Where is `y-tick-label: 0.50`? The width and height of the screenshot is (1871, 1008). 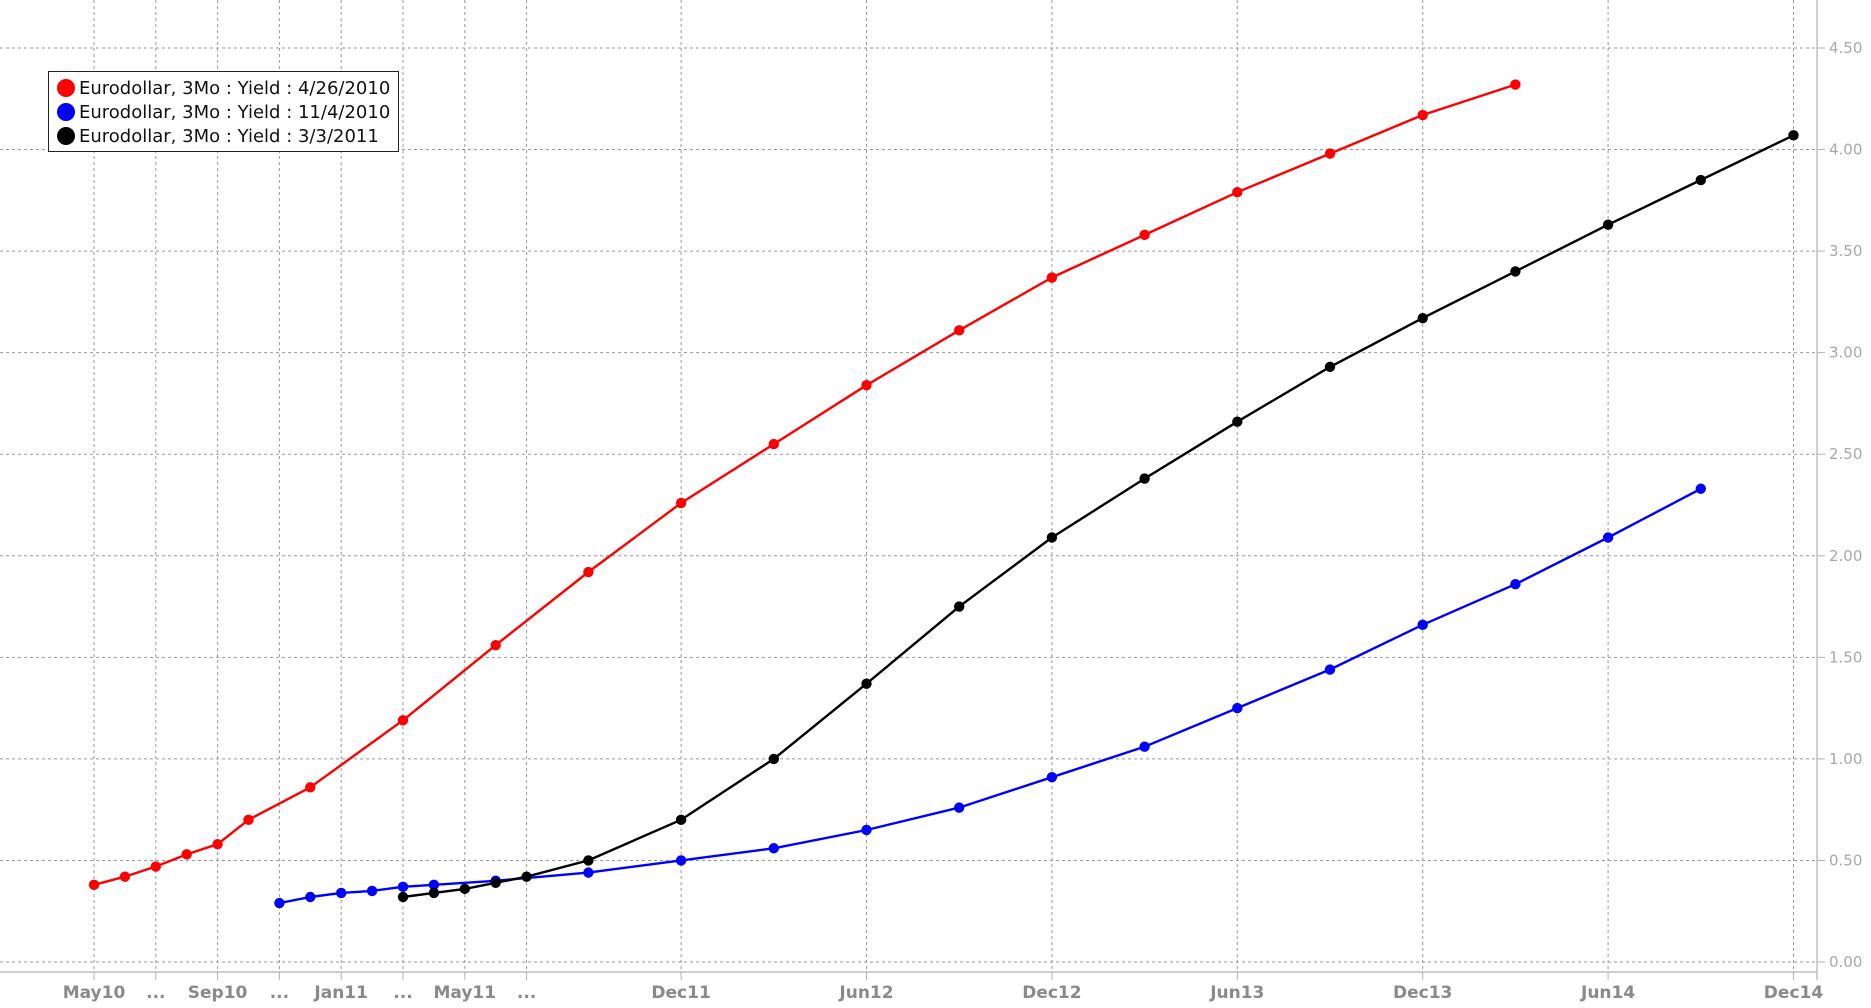
y-tick-label: 0.50 is located at coordinates (1845, 860).